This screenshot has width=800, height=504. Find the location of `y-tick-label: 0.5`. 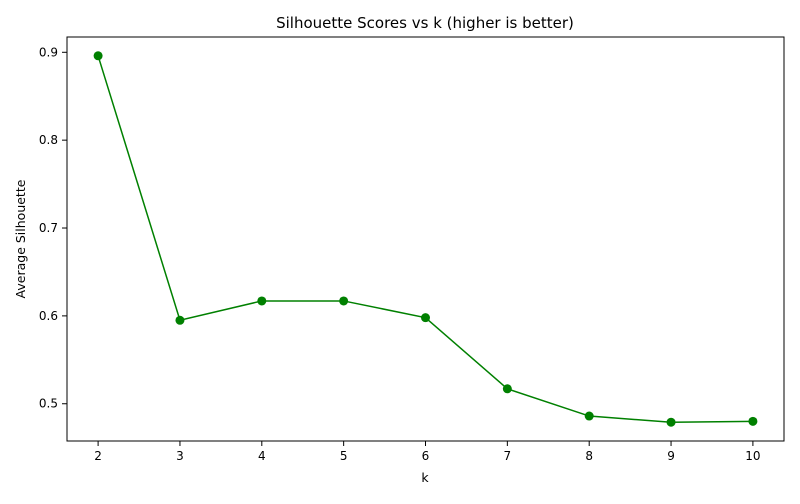

y-tick-label: 0.5 is located at coordinates (48, 404).